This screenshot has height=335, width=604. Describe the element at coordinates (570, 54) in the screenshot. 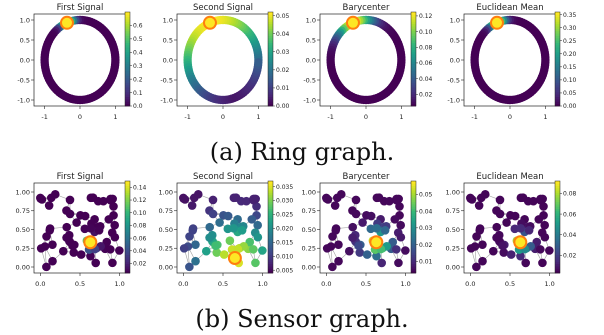

I see `colorbar-tick-label: 0.20` at that location.